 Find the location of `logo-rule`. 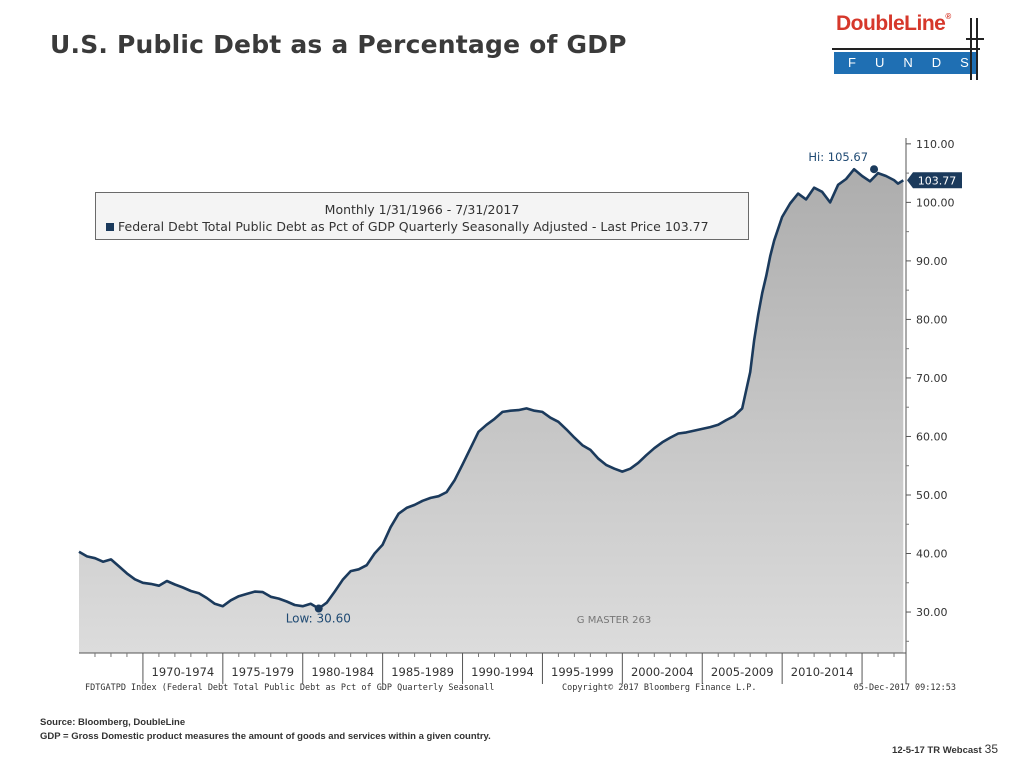

logo-rule is located at coordinates (906, 49).